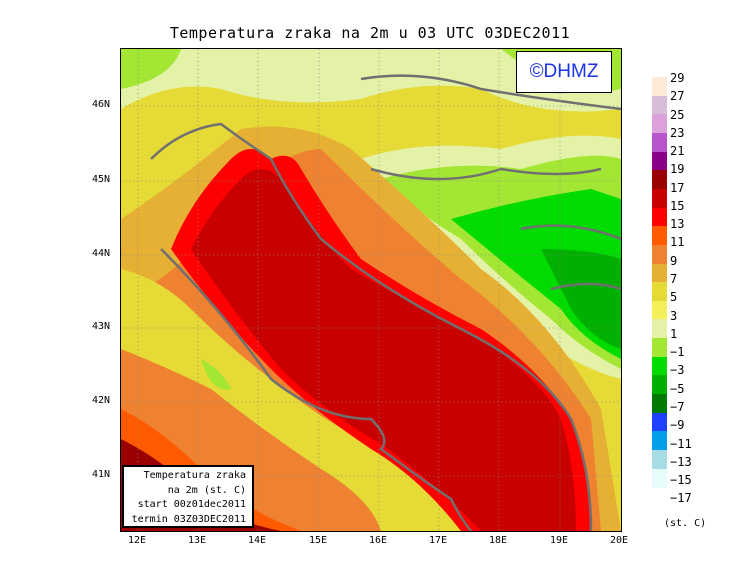 The image size is (740, 582). Describe the element at coordinates (674, 260) in the screenshot. I see `legend-label: 9` at that location.